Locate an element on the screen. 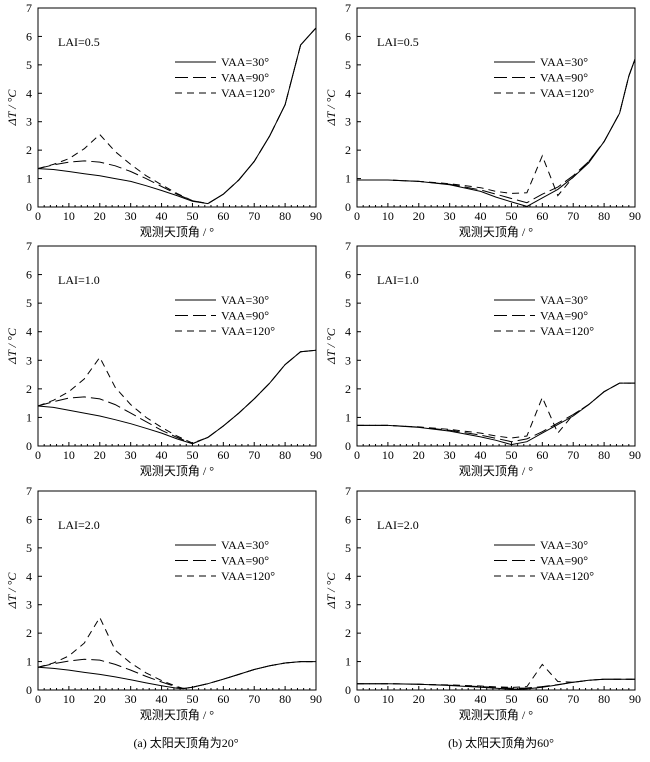 This screenshot has height=762, width=650. lai-annotation: LAI=1.0 is located at coordinates (398, 280).